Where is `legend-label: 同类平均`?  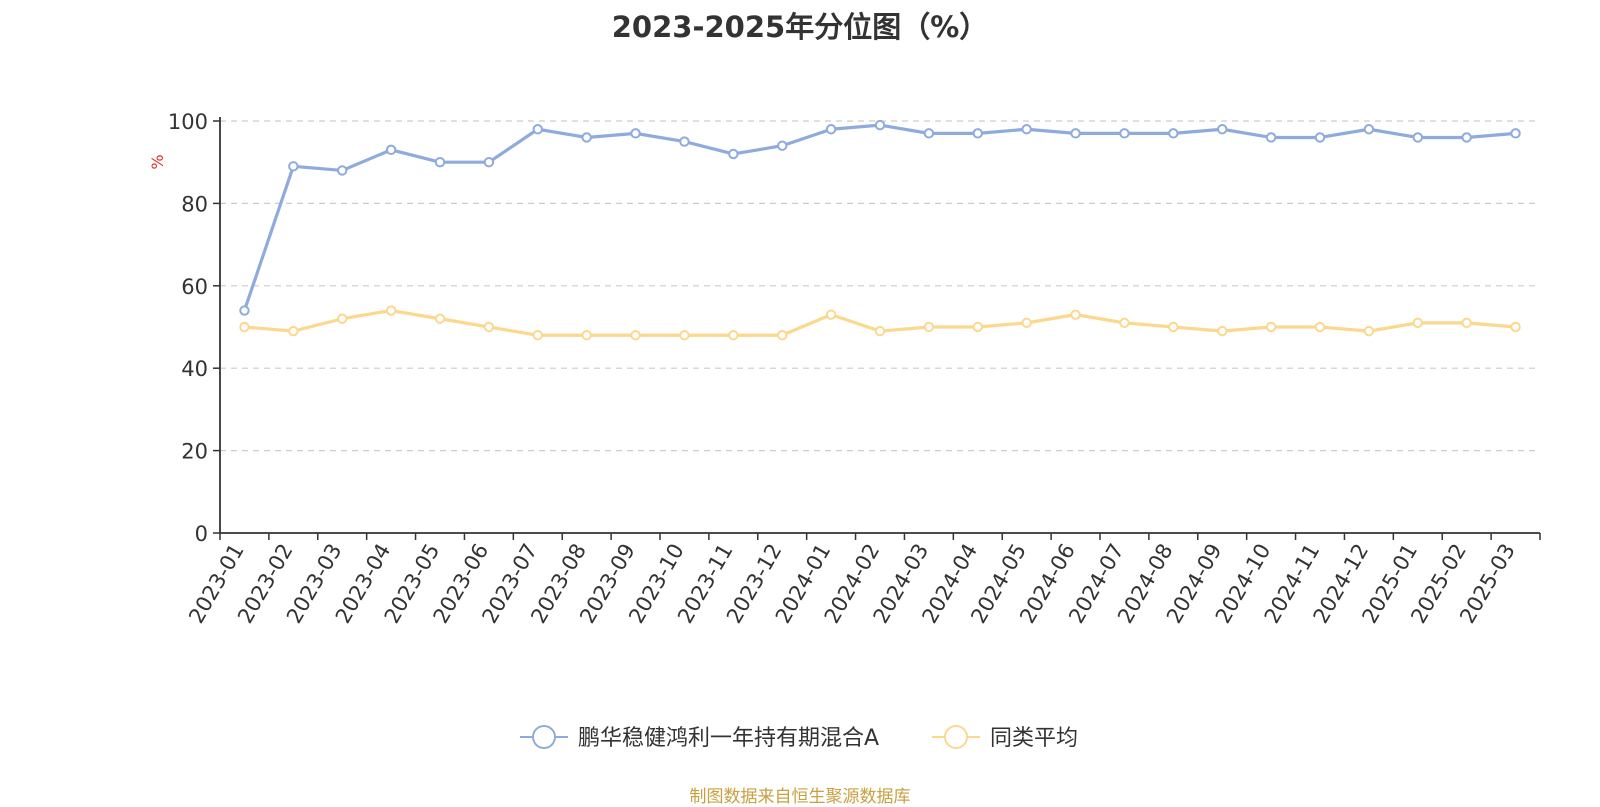 legend-label: 同类平均 is located at coordinates (1034, 738).